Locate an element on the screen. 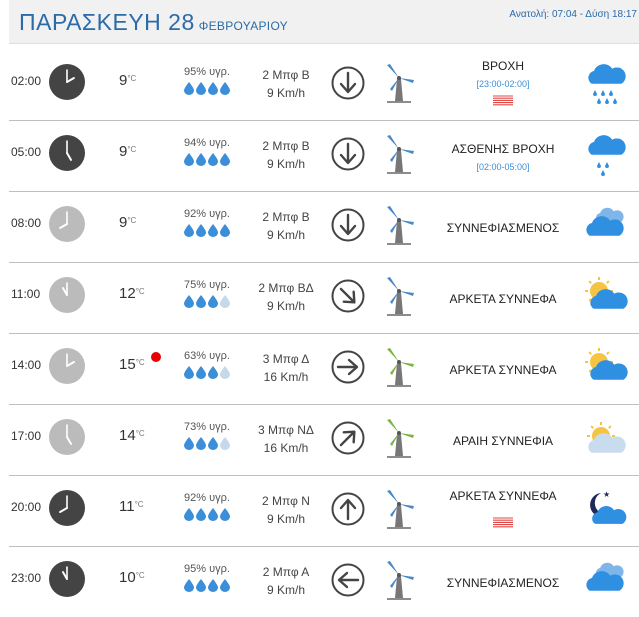 The height and width of the screenshot is (617, 639). clock-icon is located at coordinates (67, 82).